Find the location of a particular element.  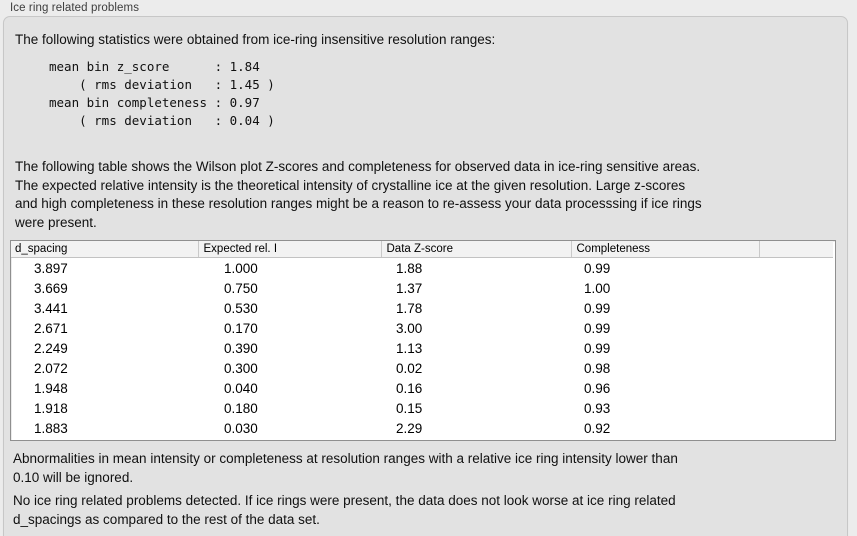

panel-title: Ice ring related problems is located at coordinates (75, 8).